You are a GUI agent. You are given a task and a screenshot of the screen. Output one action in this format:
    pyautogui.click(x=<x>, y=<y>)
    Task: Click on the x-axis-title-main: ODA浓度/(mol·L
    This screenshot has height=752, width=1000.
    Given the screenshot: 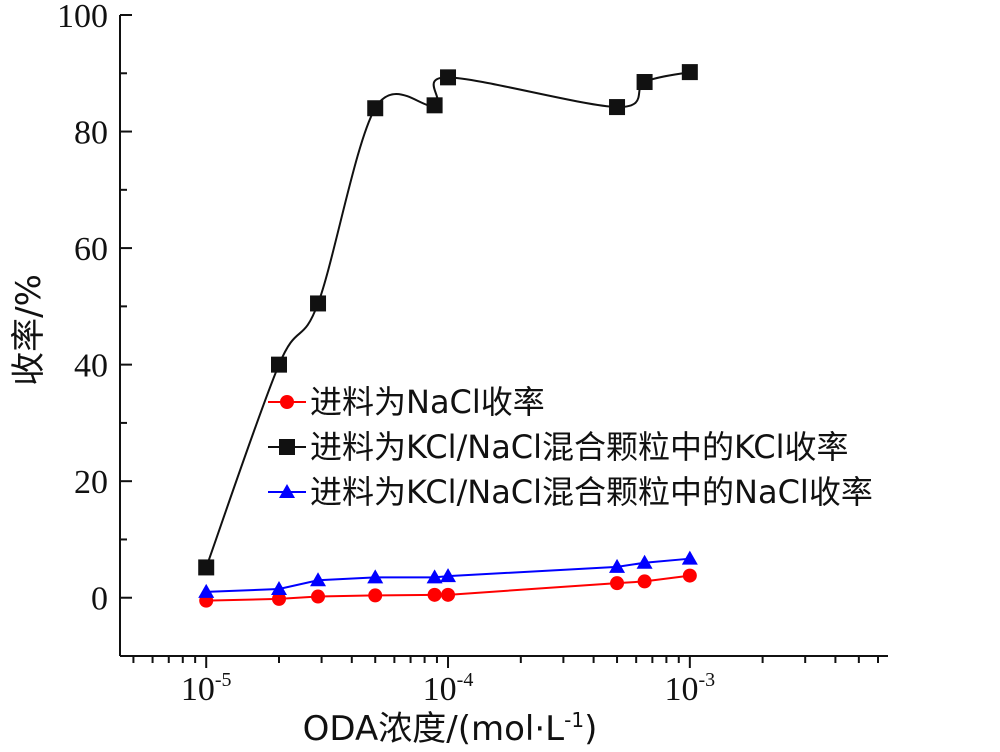 What is the action you would take?
    pyautogui.click(x=433, y=729)
    